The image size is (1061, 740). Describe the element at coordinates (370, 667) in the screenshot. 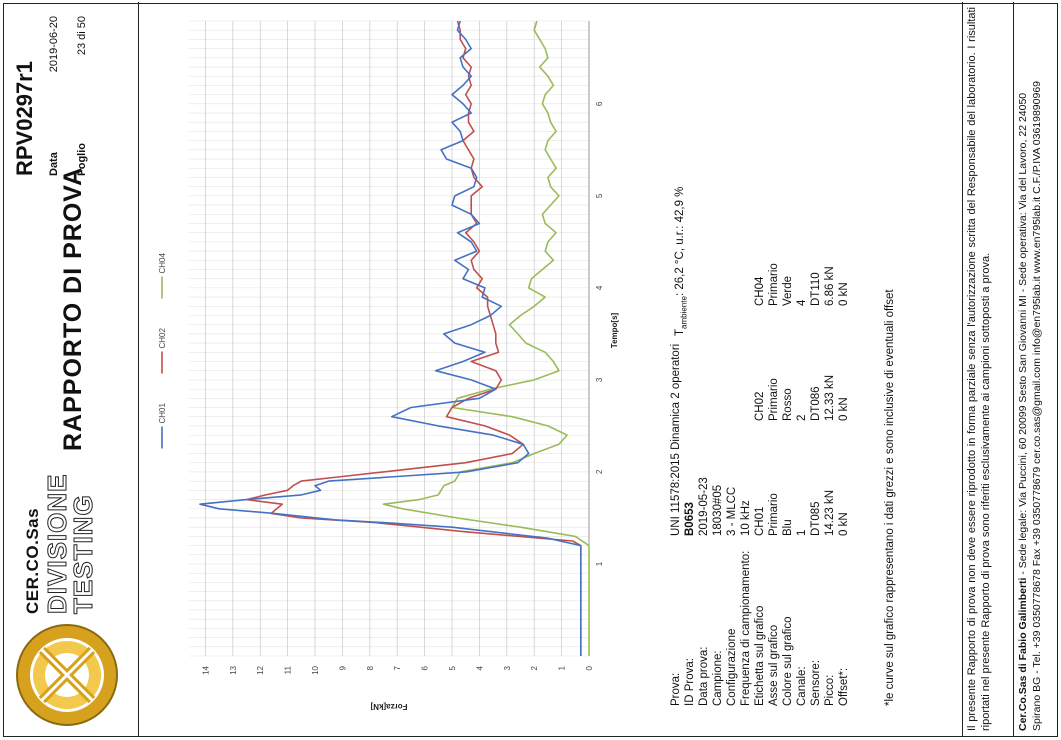

I see `y-tick-label: 8` at that location.